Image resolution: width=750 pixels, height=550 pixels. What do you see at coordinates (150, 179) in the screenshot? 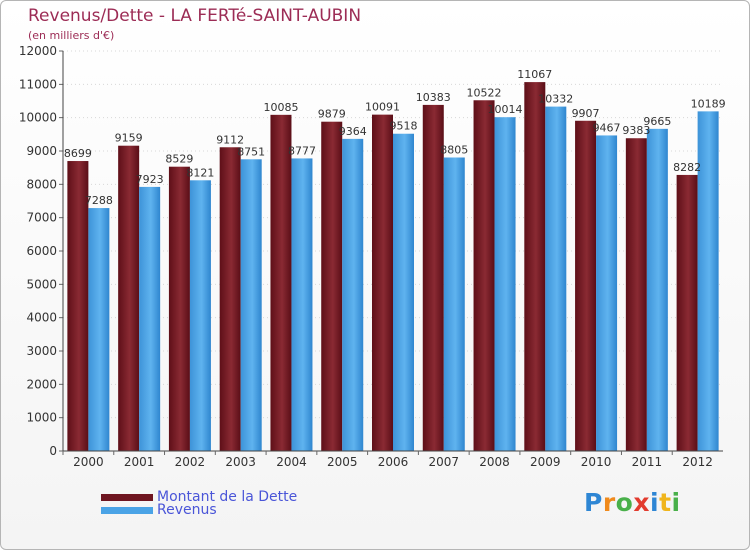
I see `data-label: 7923` at bounding box center [150, 179].